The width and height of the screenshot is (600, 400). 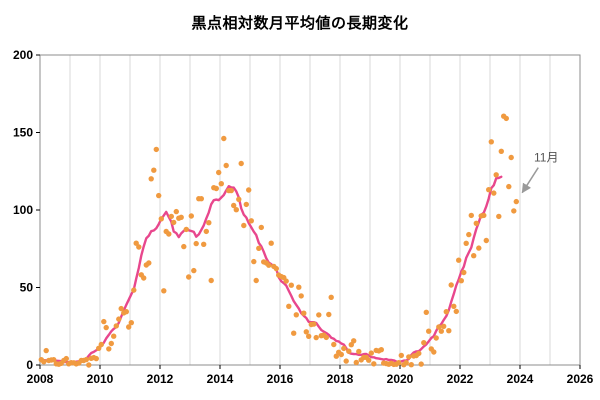 I want to click on y-tick-label: 200, so click(x=23, y=55).